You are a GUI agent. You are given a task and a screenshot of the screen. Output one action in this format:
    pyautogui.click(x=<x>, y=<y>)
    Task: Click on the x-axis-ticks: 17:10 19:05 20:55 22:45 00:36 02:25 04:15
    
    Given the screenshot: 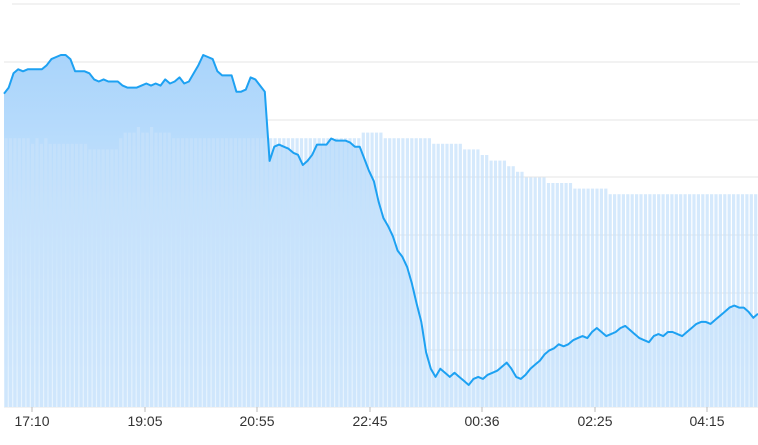 What is the action you would take?
    pyautogui.click(x=369, y=418)
    